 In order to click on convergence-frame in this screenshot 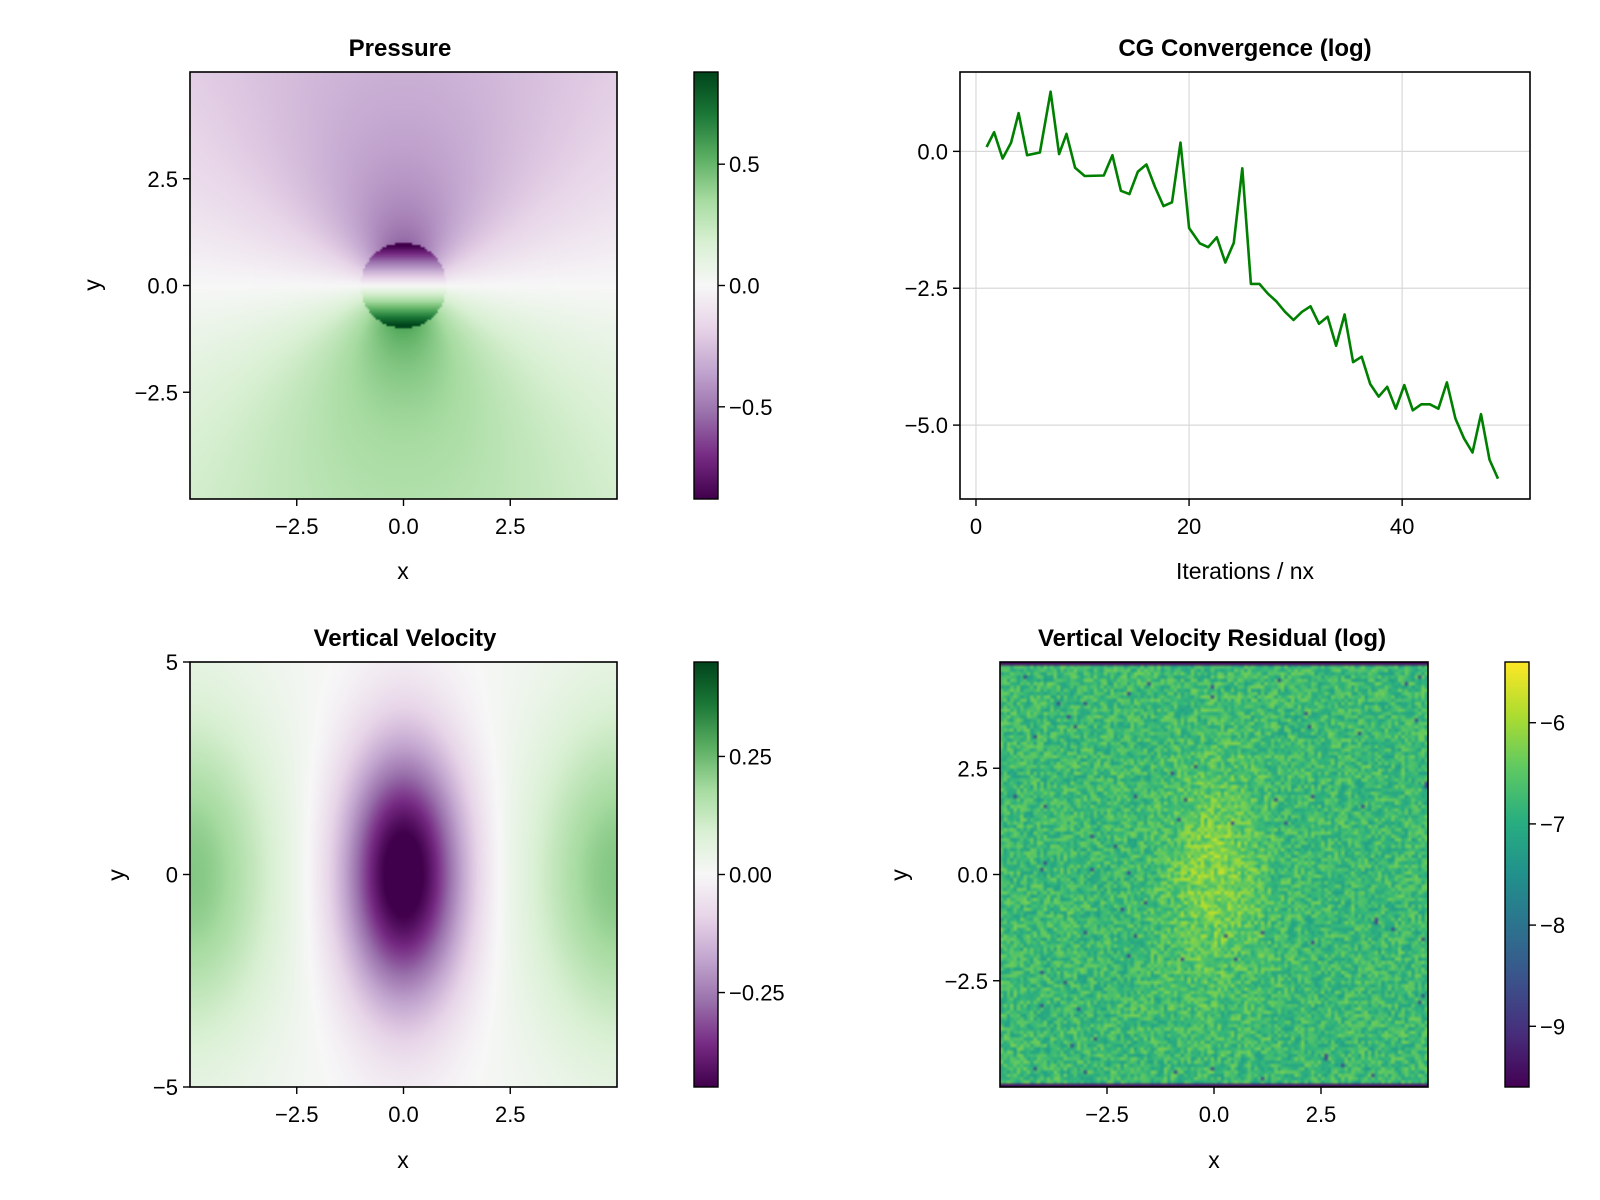, I will do `click(1245, 285)`.